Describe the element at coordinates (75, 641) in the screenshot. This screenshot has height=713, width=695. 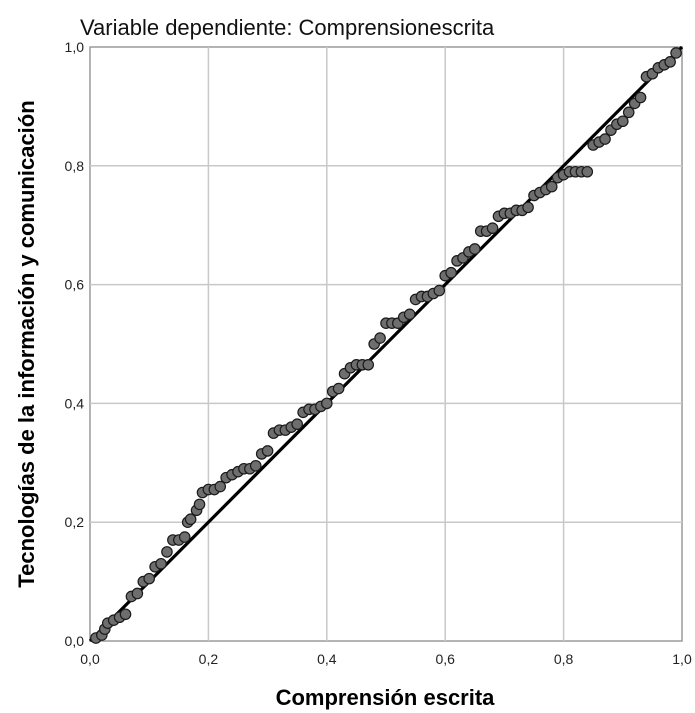
I see `y-tick-label: 0,0` at that location.